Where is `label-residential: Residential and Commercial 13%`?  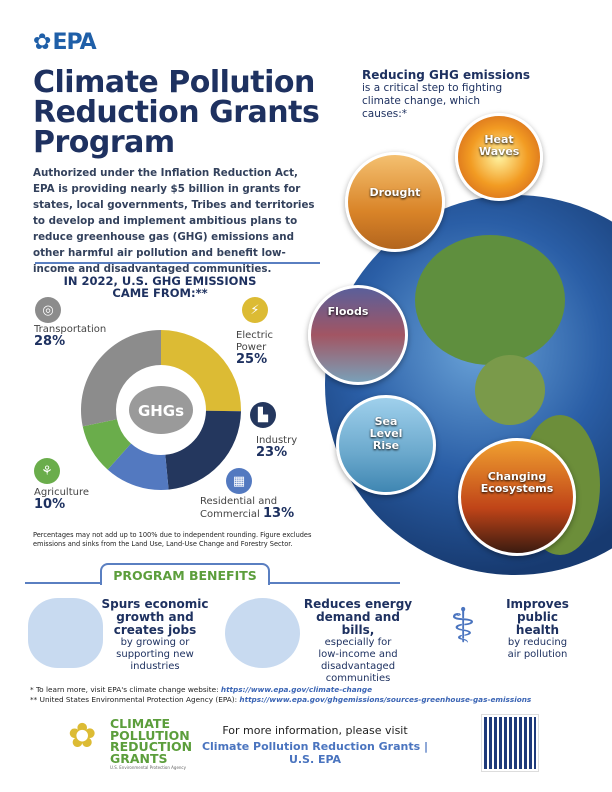
label-residential: Residential and Commercial 13% is located at coordinates (247, 508).